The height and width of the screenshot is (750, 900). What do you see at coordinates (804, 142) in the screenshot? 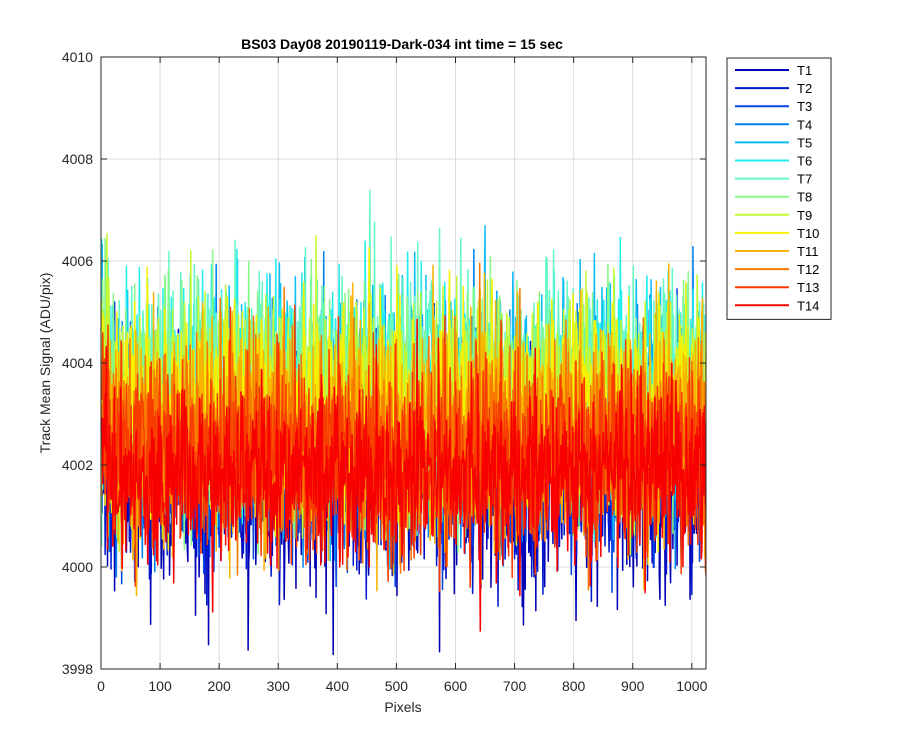
I see `legend-label: T5` at bounding box center [804, 142].